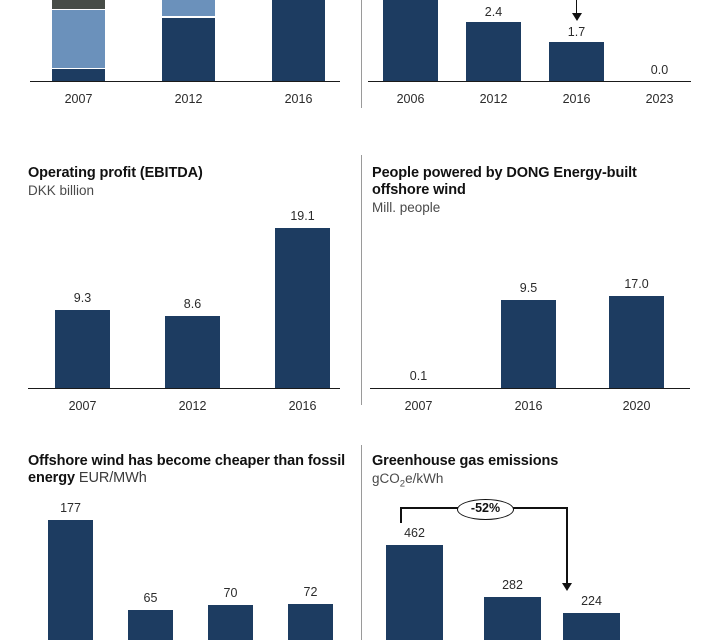 This screenshot has height=640, width=720. I want to click on chart-subtitle: gCO2e/kWh, so click(532, 482).